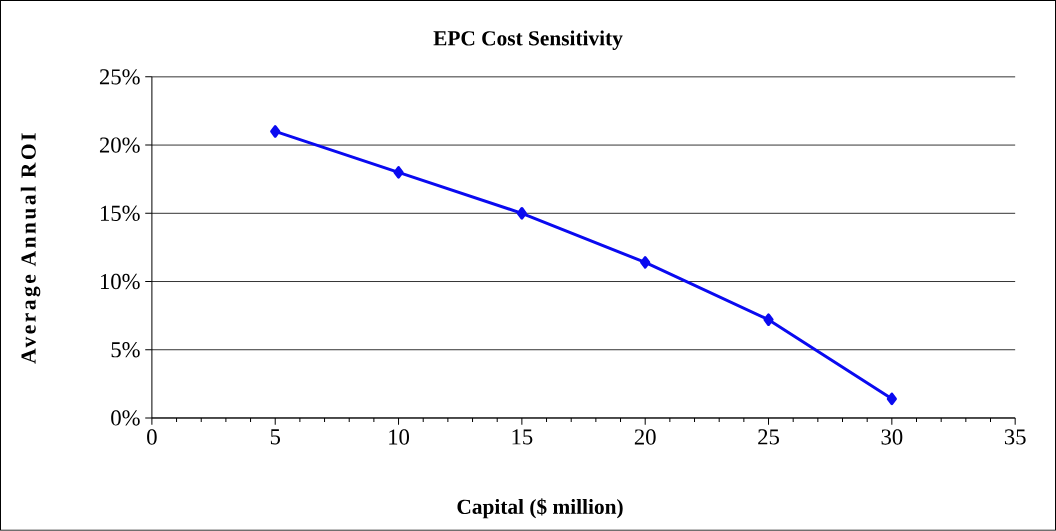 Image resolution: width=1056 pixels, height=531 pixels. I want to click on y-tick-label: 25%, so click(119, 77).